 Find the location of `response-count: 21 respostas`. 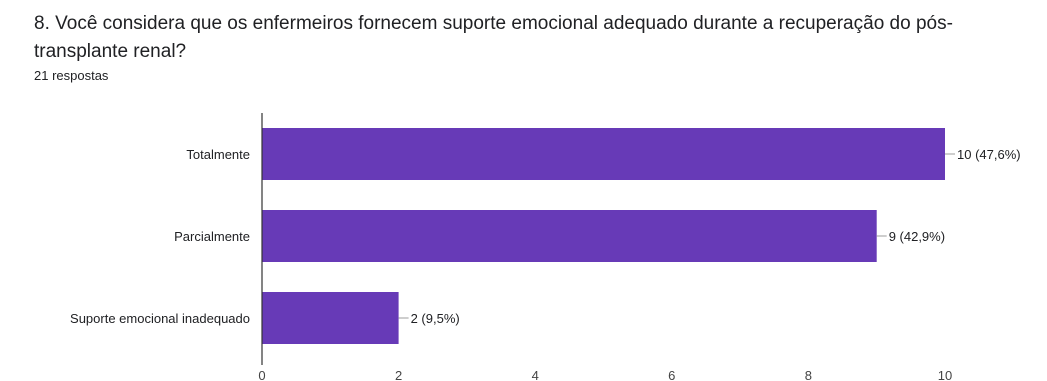

response-count: 21 respostas is located at coordinates (71, 75).